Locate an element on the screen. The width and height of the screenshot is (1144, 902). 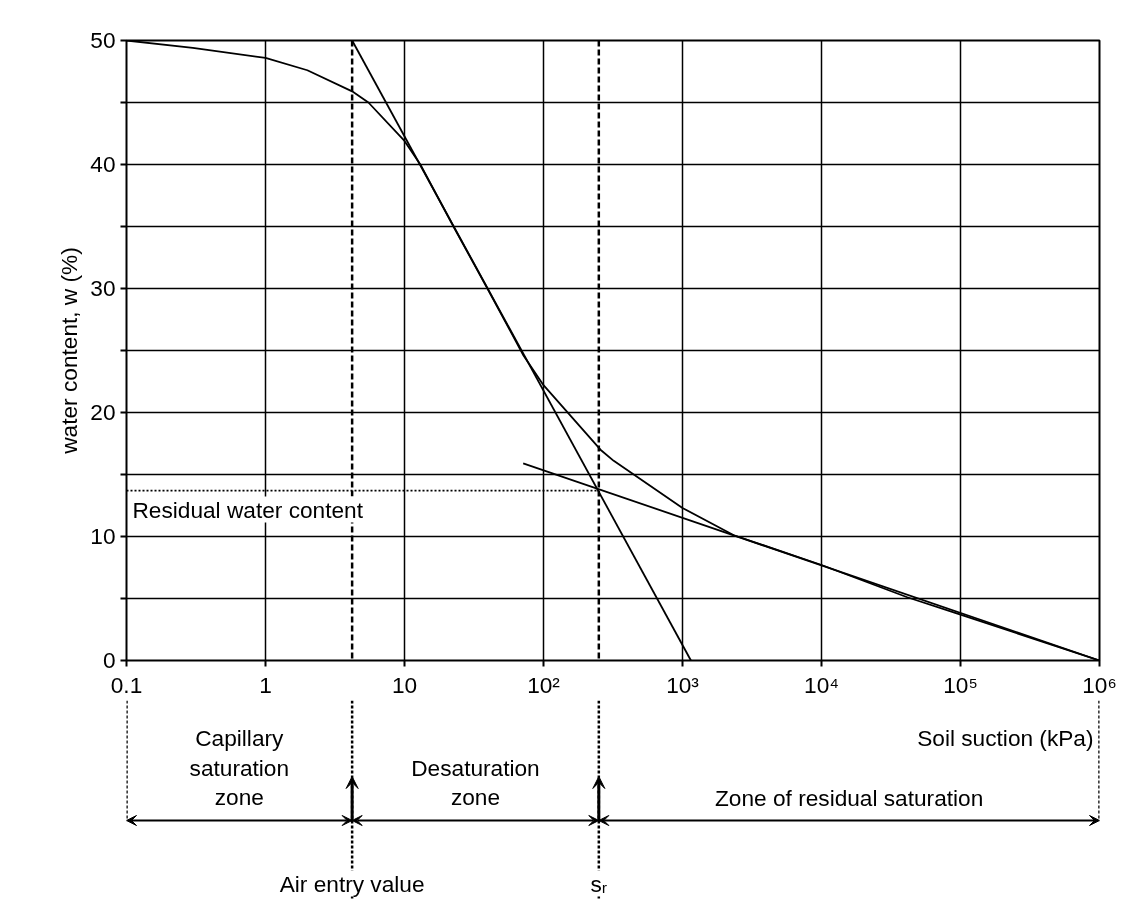
text: Zone of residual saturation is located at coordinates (849, 797).